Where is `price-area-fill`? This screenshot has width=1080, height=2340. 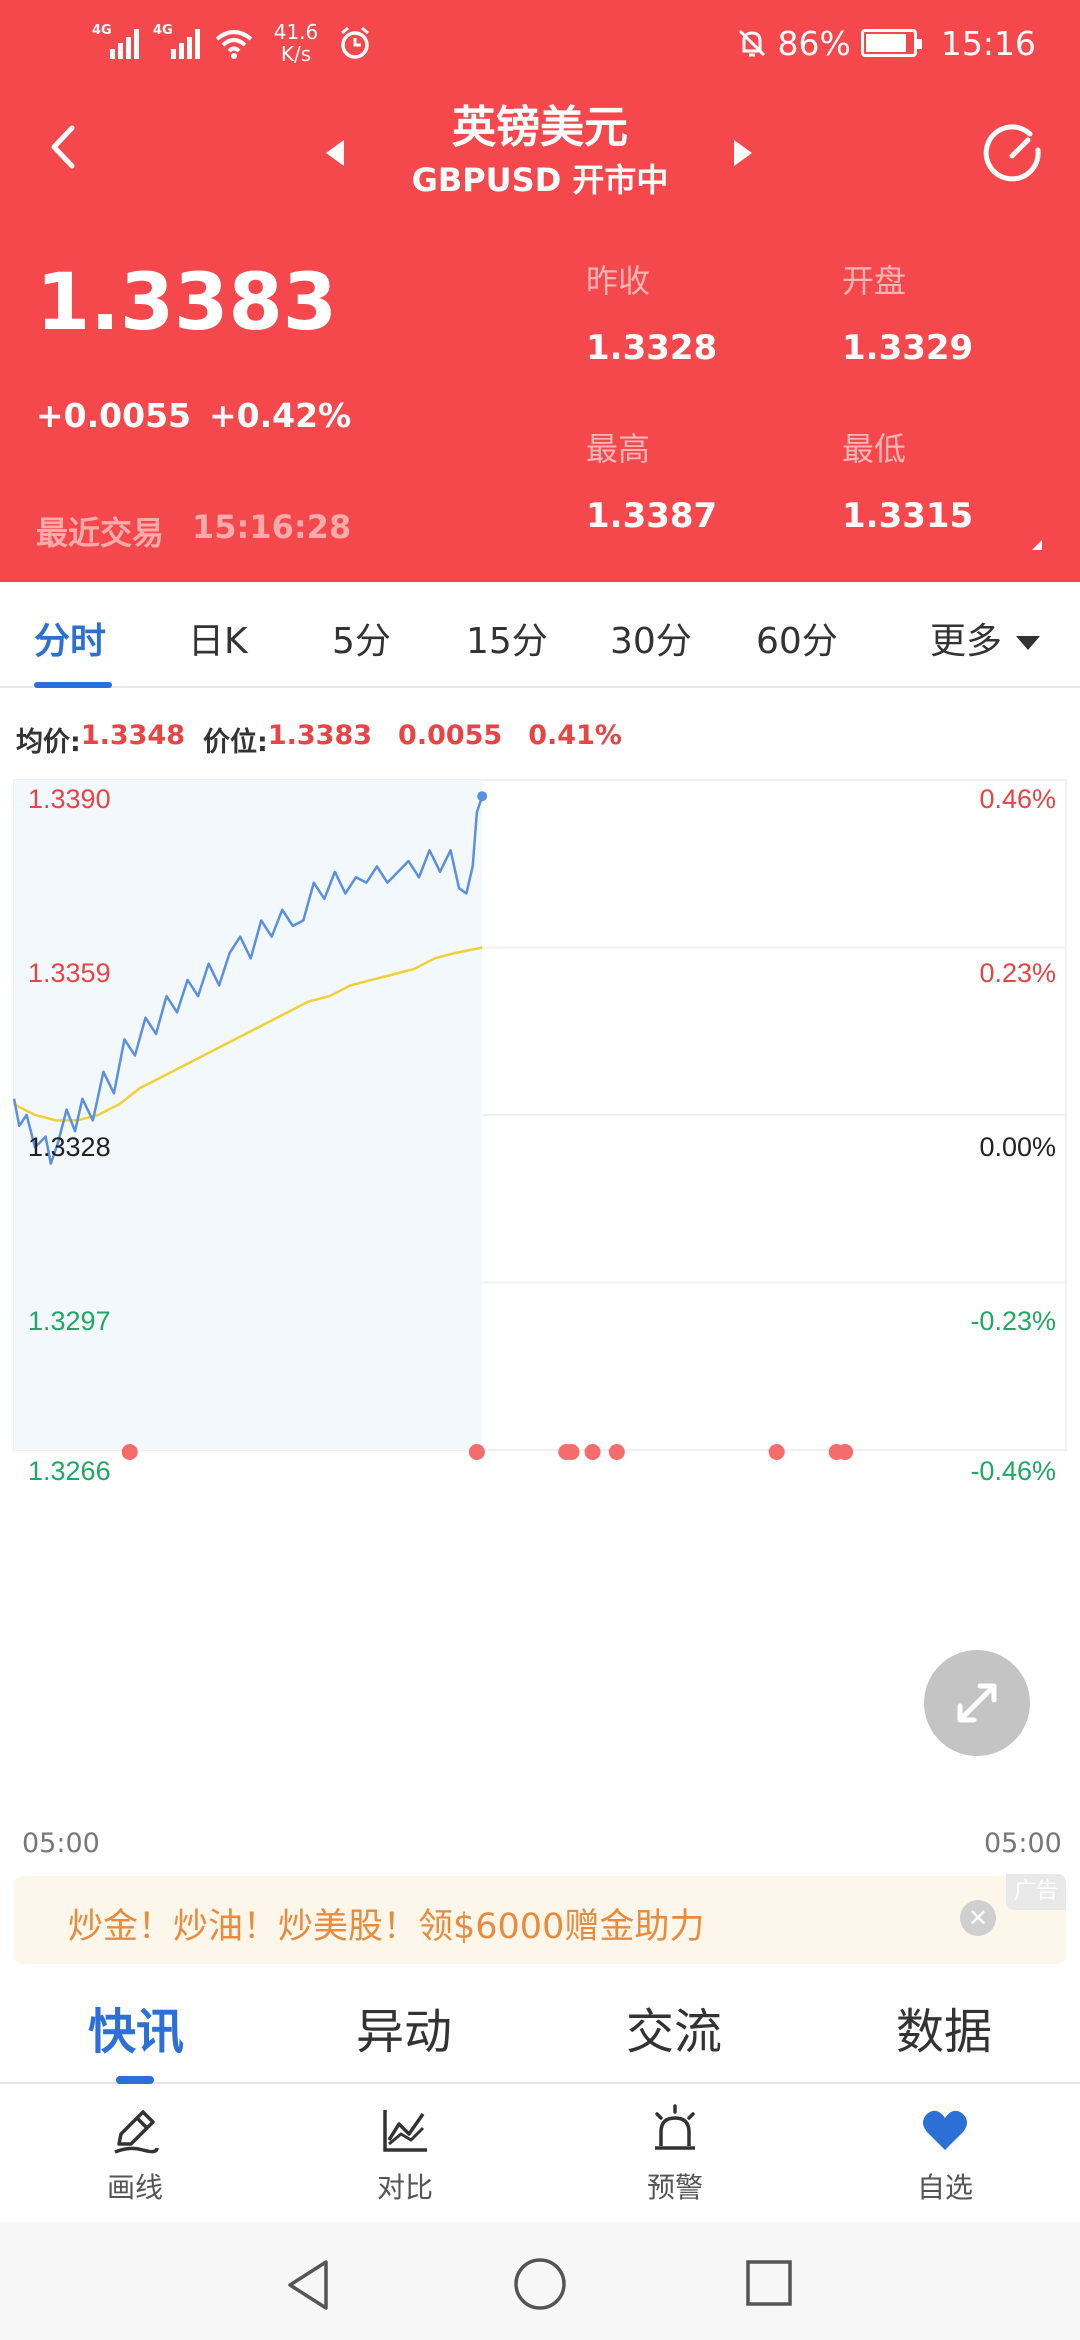
price-area-fill is located at coordinates (248, 1115).